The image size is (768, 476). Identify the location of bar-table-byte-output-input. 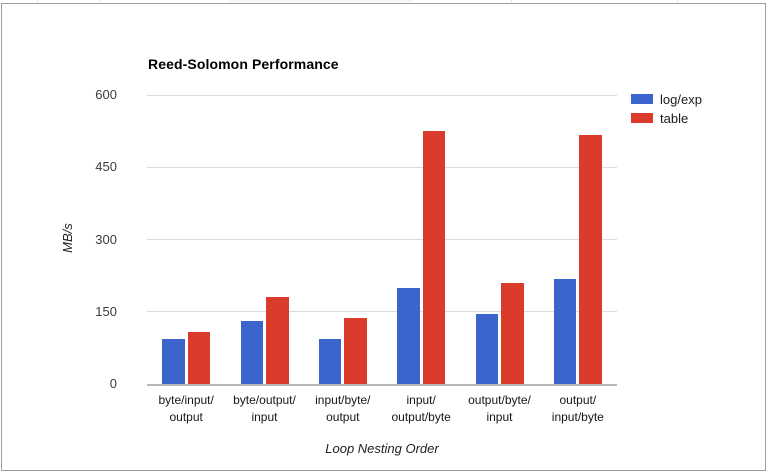
(277, 340).